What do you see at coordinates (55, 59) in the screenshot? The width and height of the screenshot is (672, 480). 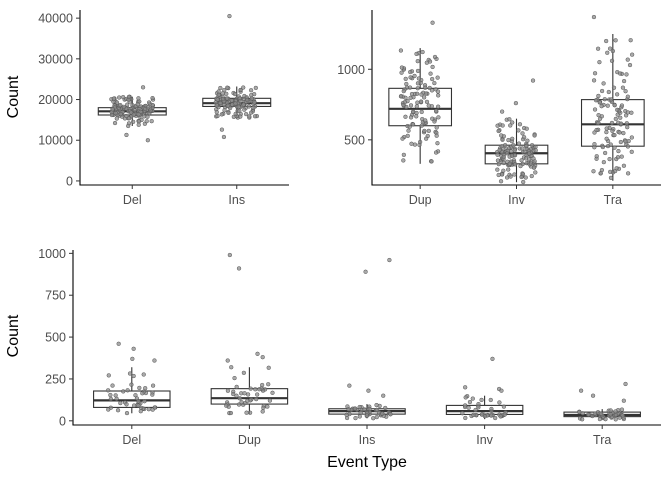 I see `y-tick-label: 30000` at bounding box center [55, 59].